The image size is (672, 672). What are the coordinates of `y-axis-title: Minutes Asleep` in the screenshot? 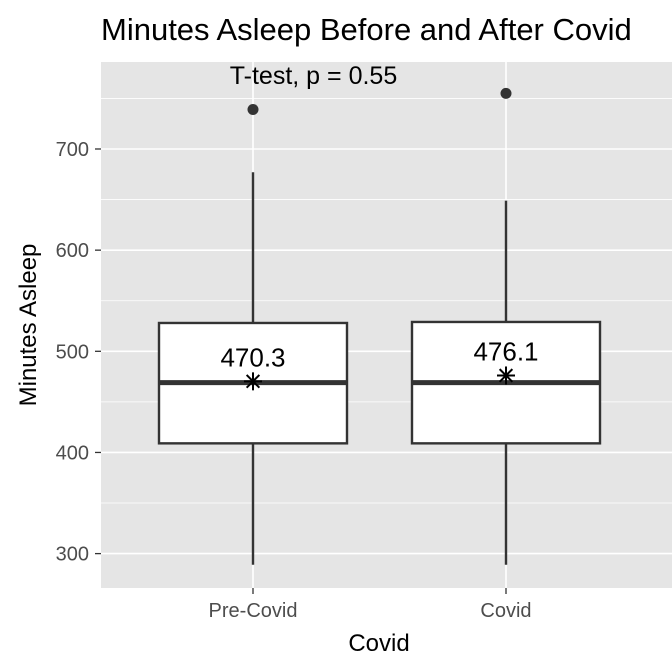 It's located at (28, 325).